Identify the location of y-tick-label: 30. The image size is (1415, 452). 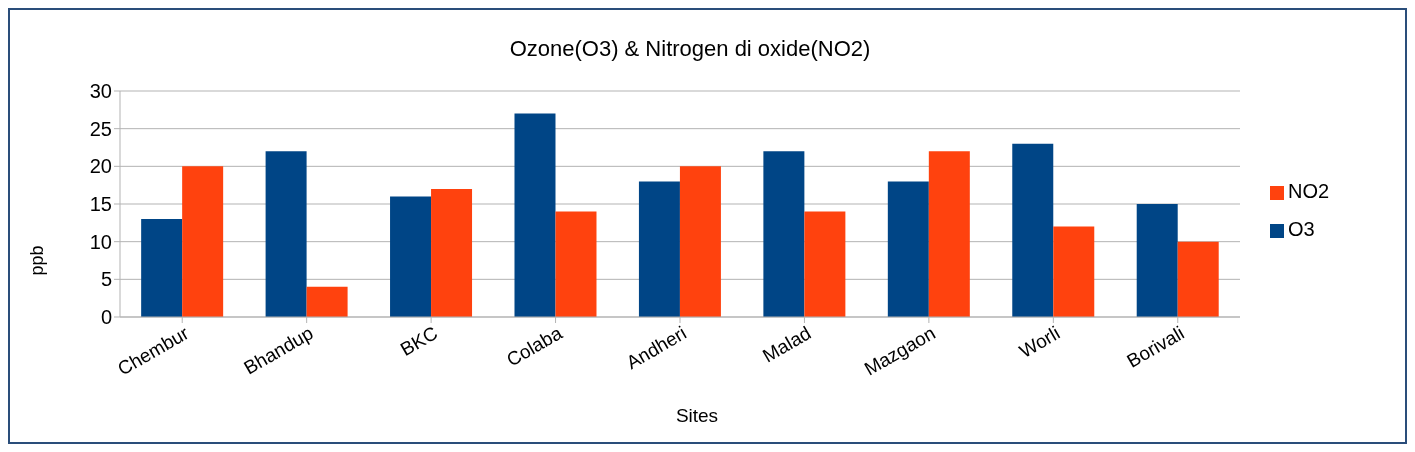
(100, 91).